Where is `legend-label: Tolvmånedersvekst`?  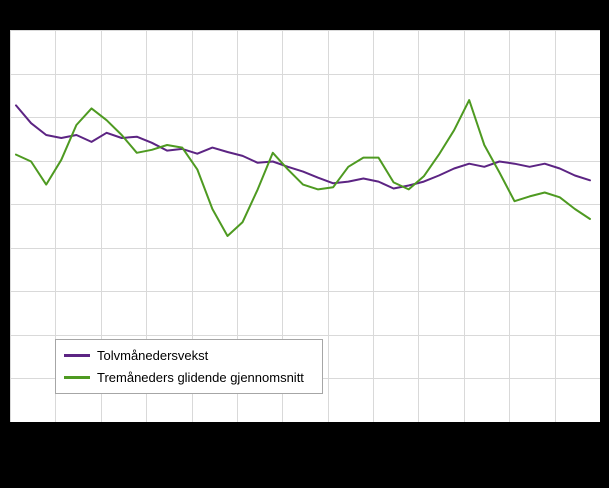 legend-label: Tolvmånedersvekst is located at coordinates (153, 355).